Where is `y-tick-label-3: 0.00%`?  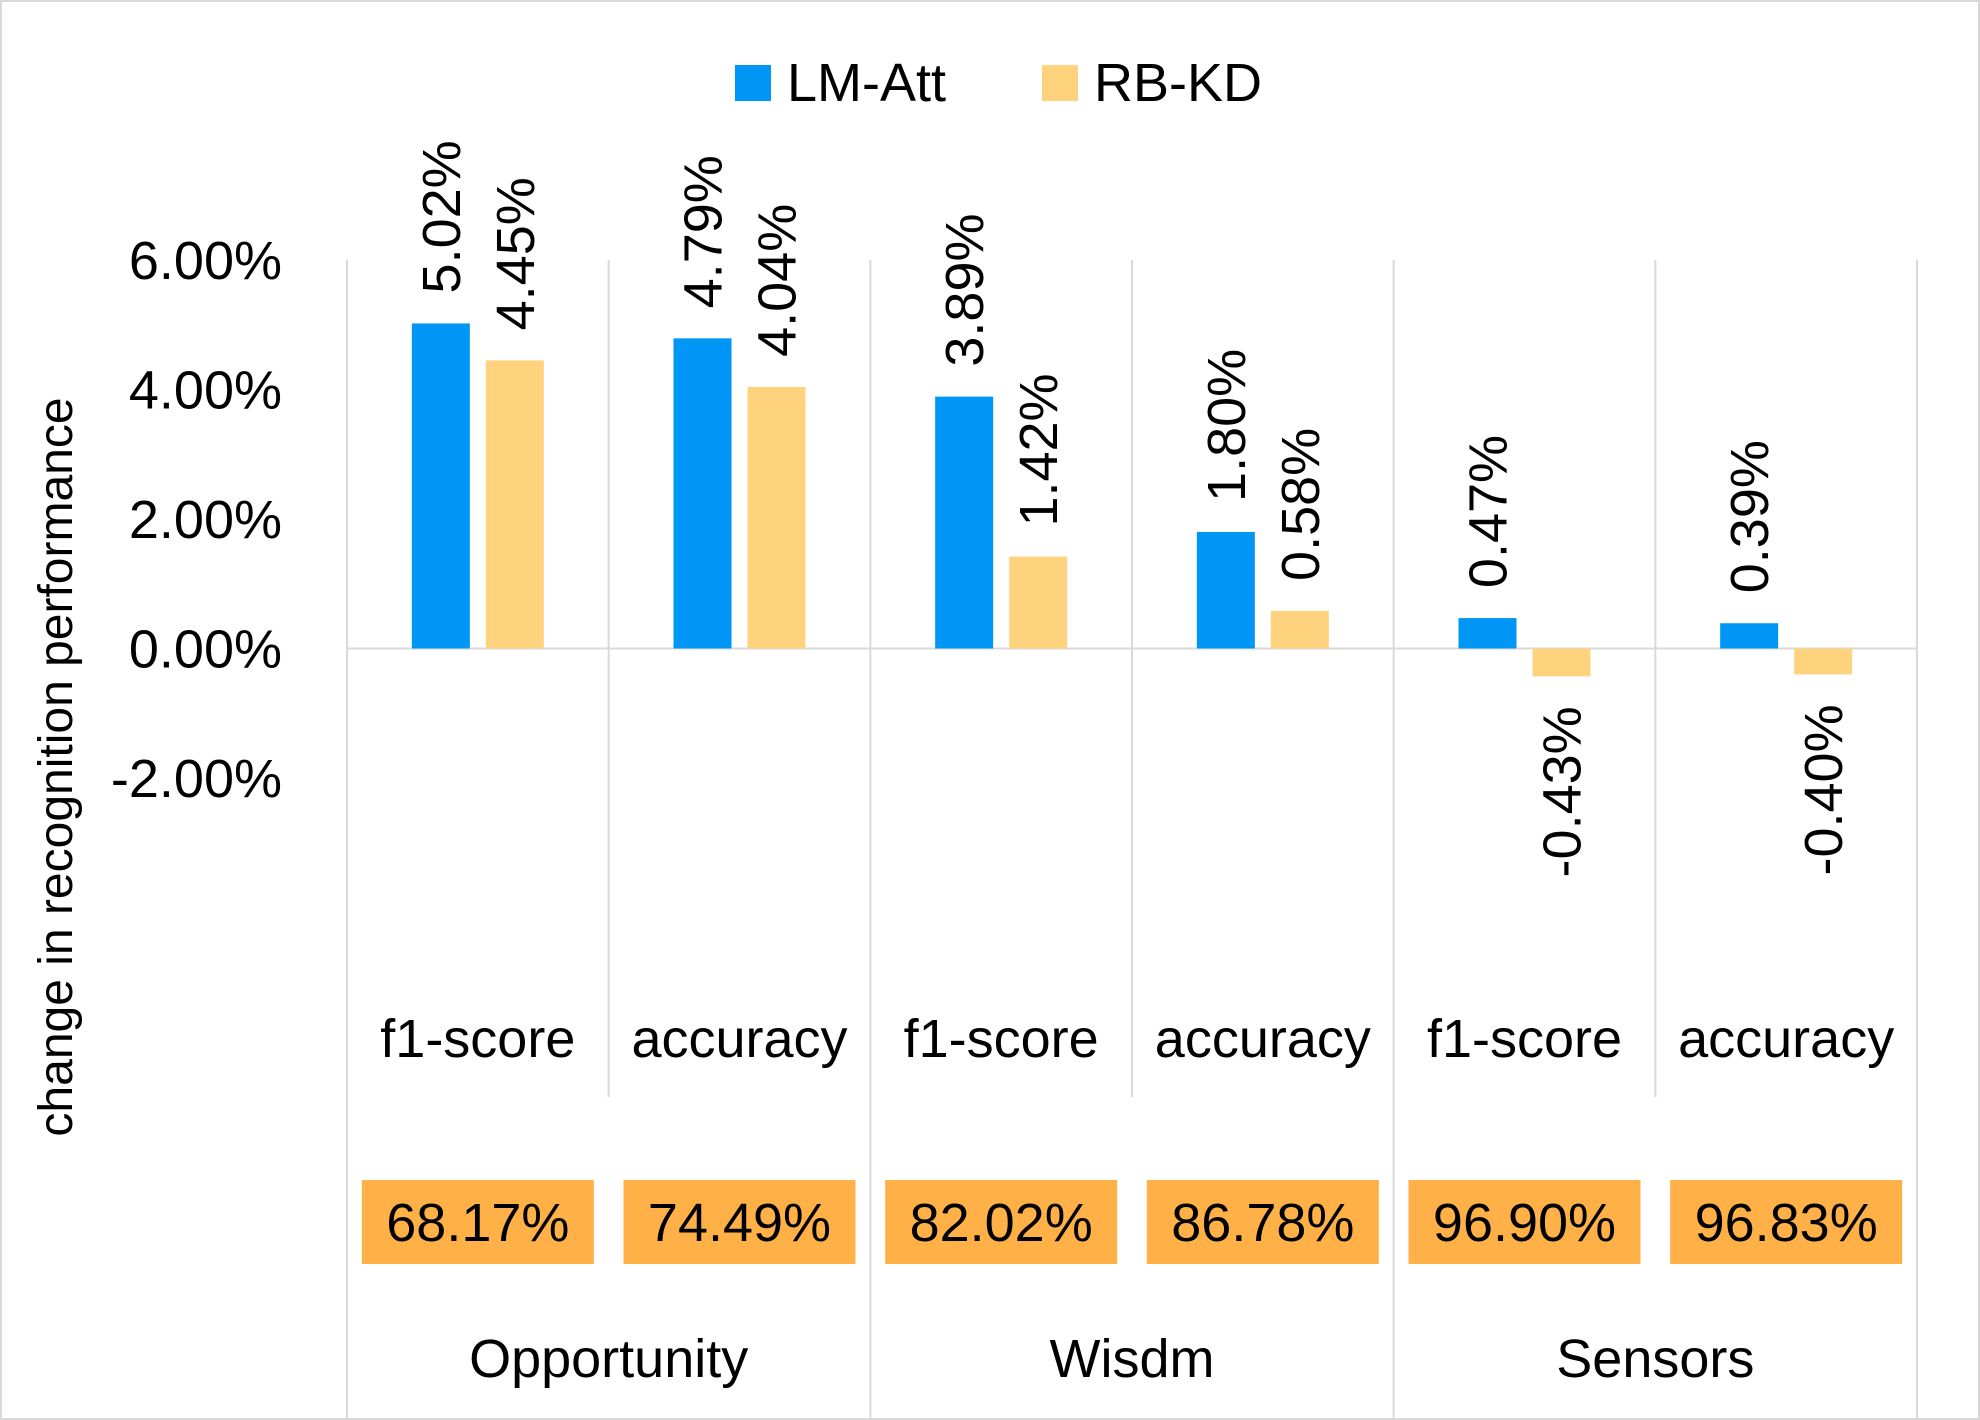 y-tick-label-3: 0.00% is located at coordinates (205, 650).